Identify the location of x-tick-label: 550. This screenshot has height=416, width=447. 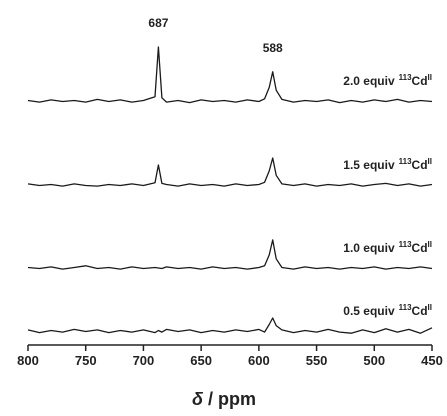
(317, 360).